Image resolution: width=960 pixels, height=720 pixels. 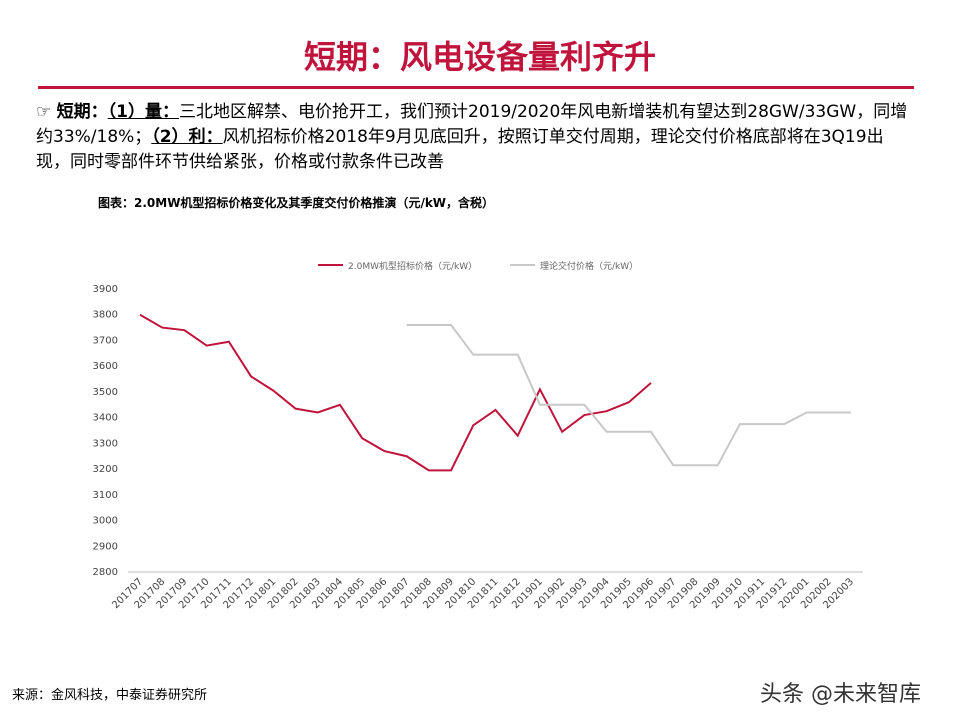 What do you see at coordinates (476, 87) in the screenshot?
I see `title-rule` at bounding box center [476, 87].